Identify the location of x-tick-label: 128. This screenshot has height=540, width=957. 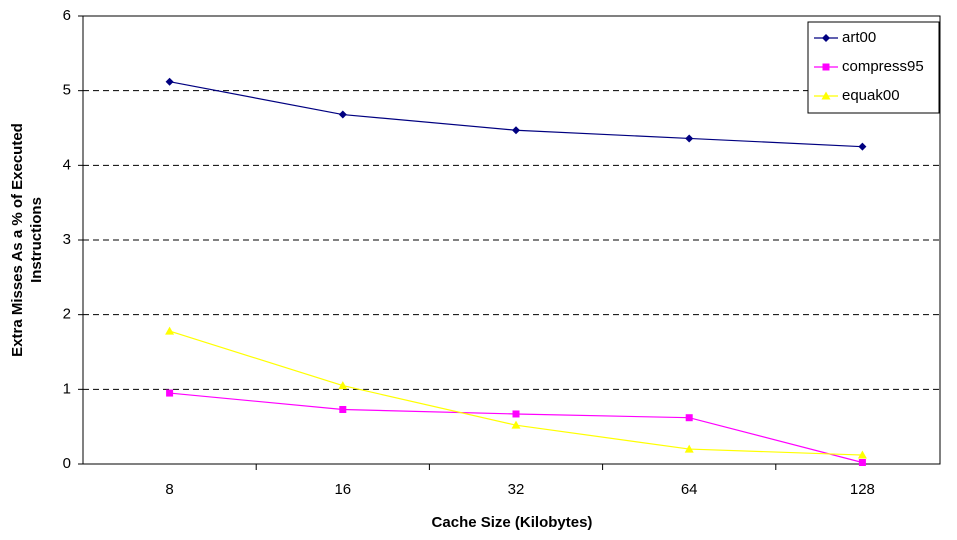
(862, 489).